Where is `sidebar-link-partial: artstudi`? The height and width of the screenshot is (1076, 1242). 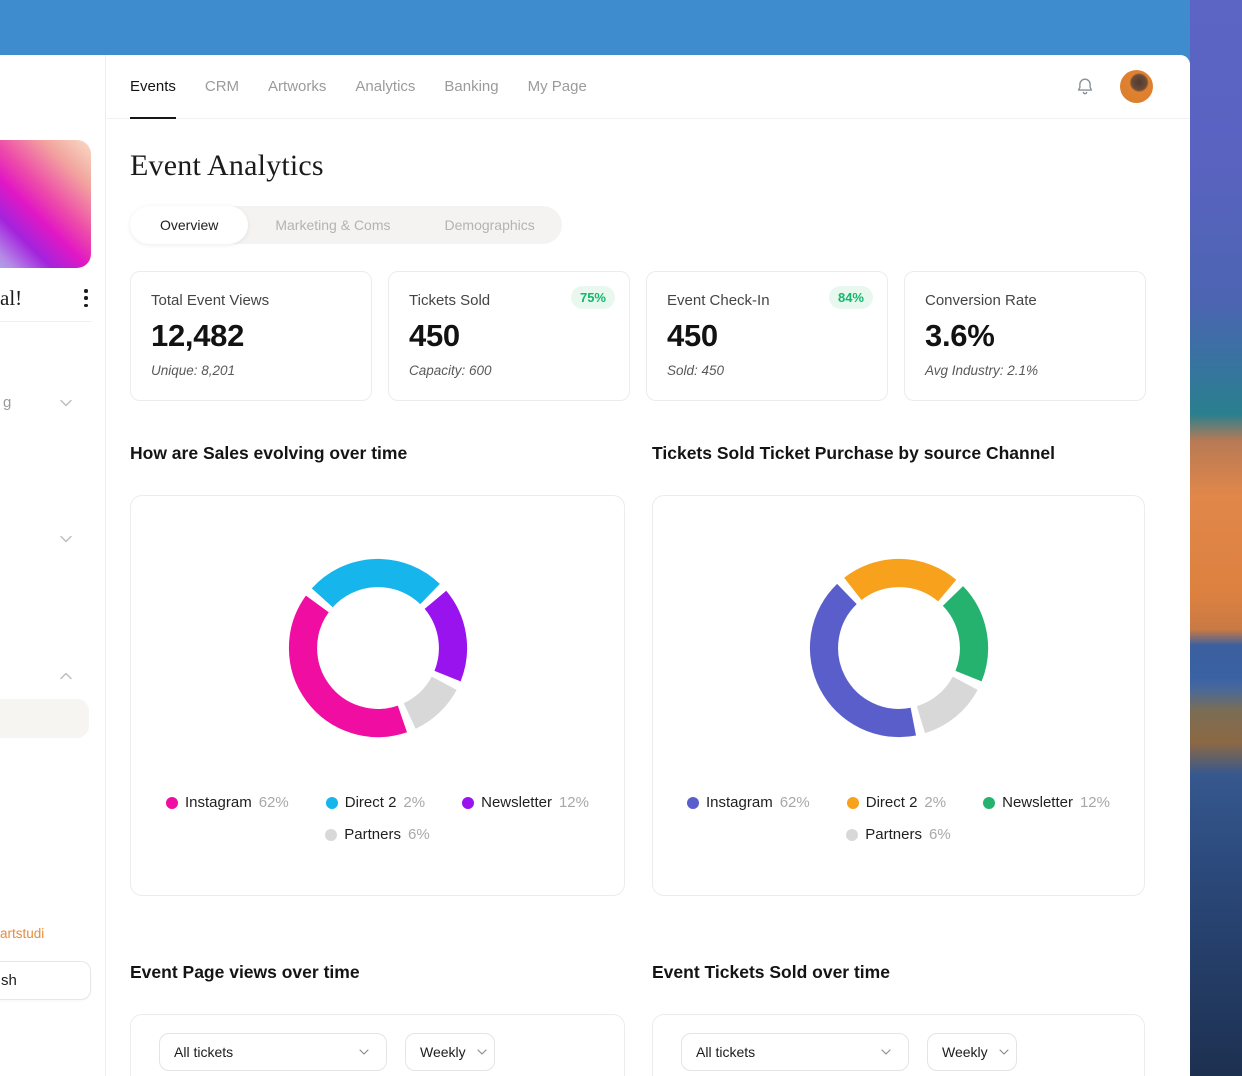 sidebar-link-partial: artstudi is located at coordinates (22, 933).